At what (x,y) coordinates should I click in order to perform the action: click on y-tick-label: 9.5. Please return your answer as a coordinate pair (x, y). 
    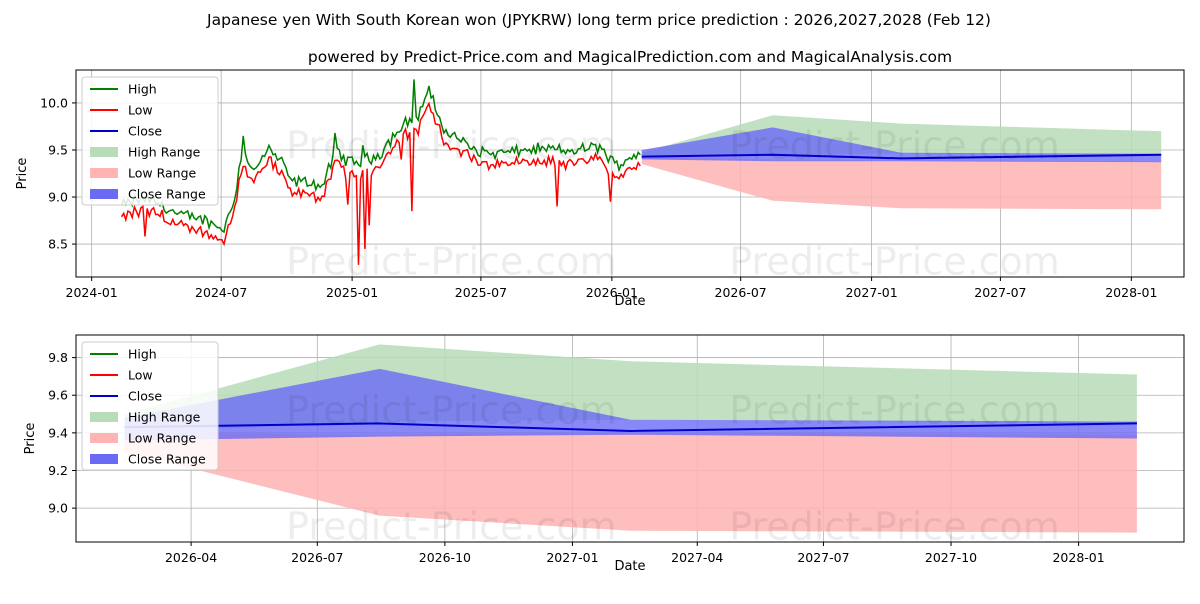
    Looking at the image, I should click on (58, 149).